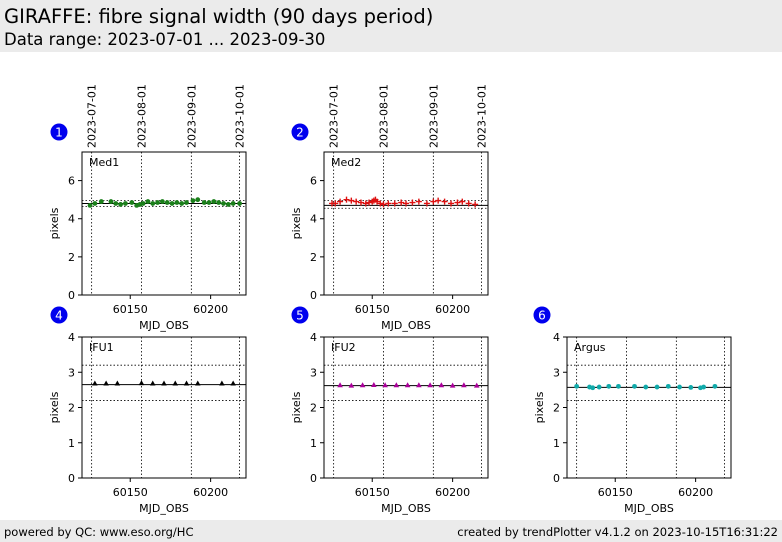  I want to click on panel-label: Med2, so click(346, 162).